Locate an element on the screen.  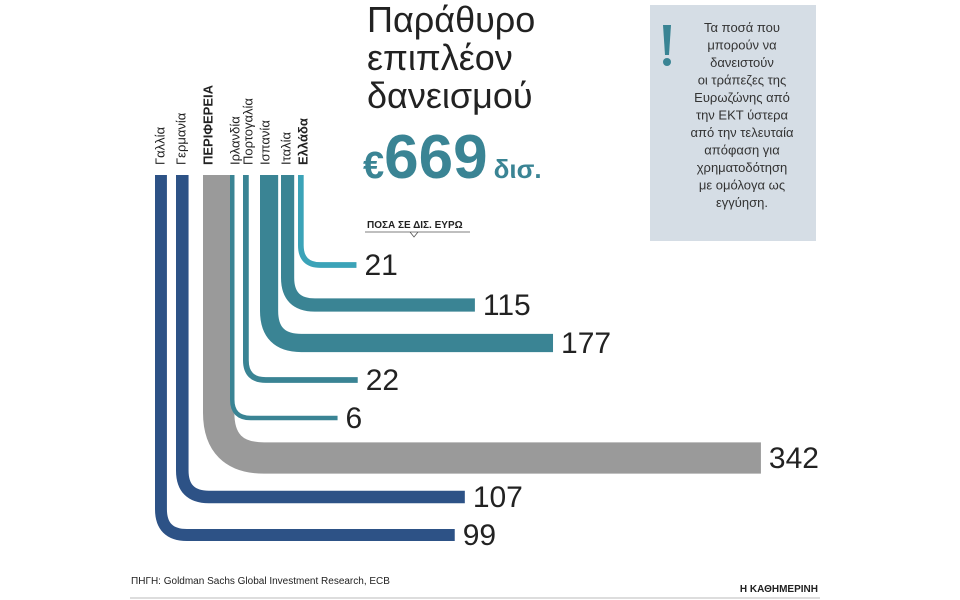
total: €669 δισ. is located at coordinates (452, 157).